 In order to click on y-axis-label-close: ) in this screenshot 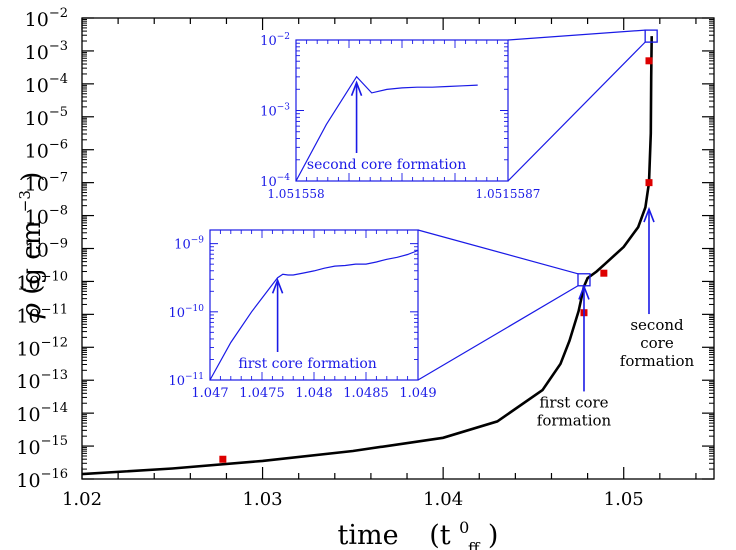, I will do `click(32, 177)`.